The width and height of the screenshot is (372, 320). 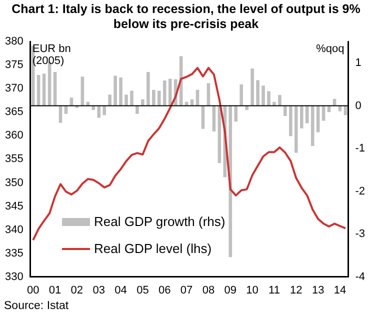 What do you see at coordinates (186, 290) in the screenshot?
I see `x-tick-label: 07` at bounding box center [186, 290].